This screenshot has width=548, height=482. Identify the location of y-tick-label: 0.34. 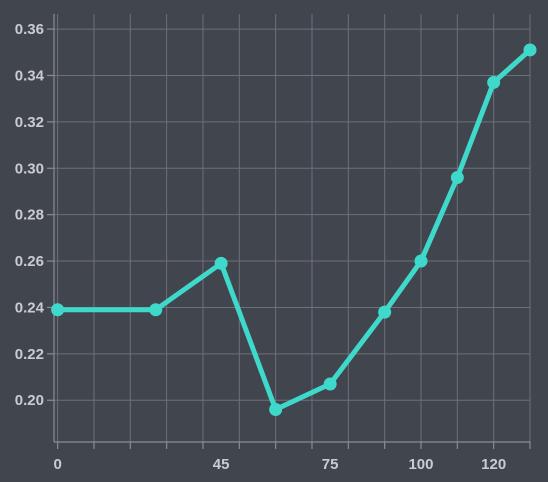
(30, 75).